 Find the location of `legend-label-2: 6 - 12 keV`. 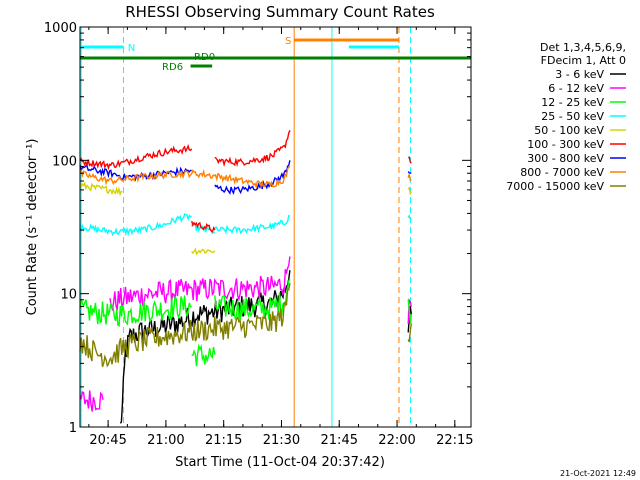

legend-label-2: 6 - 12 keV is located at coordinates (576, 88).